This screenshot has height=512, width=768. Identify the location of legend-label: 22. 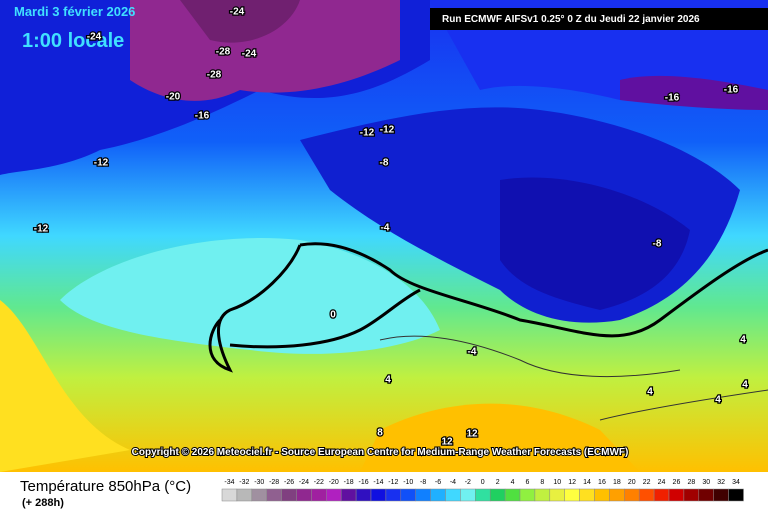
(647, 482).